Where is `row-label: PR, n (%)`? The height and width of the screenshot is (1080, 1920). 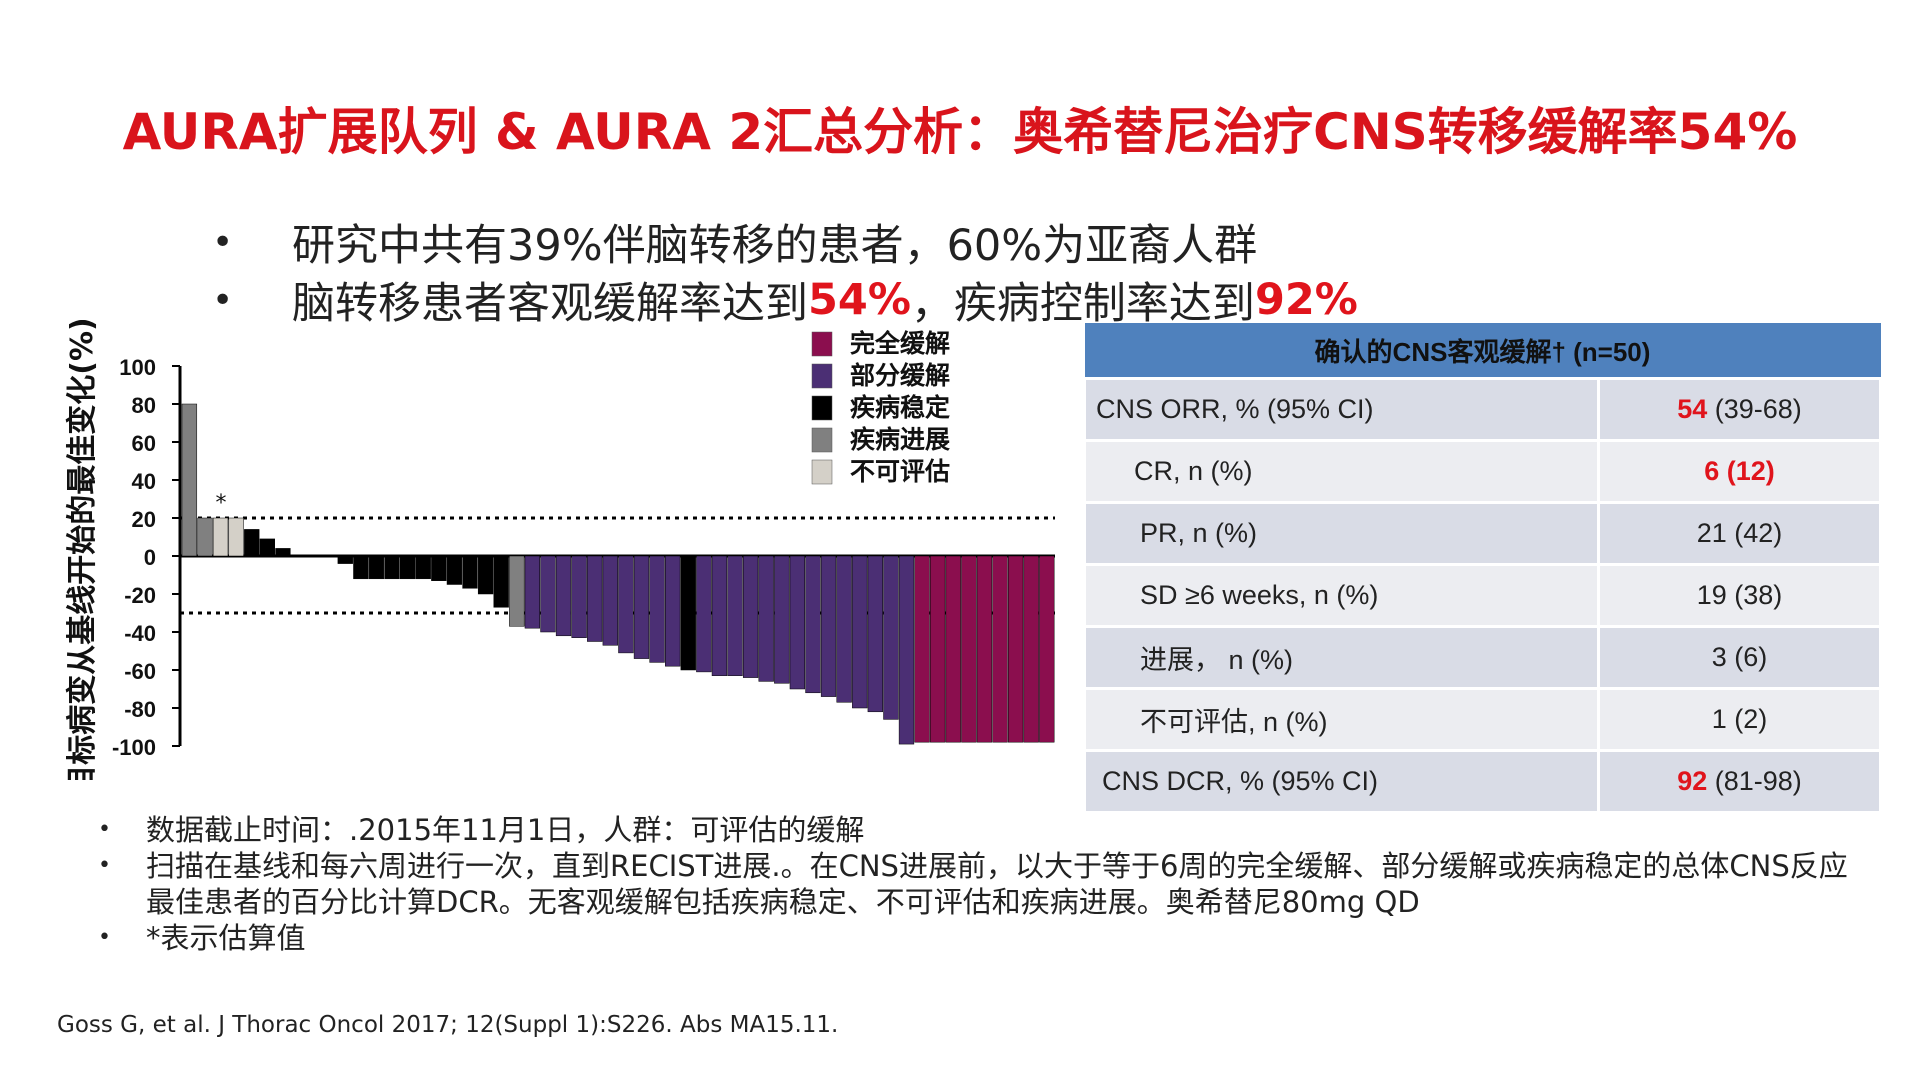 row-label: PR, n (%) is located at coordinates (1341, 533).